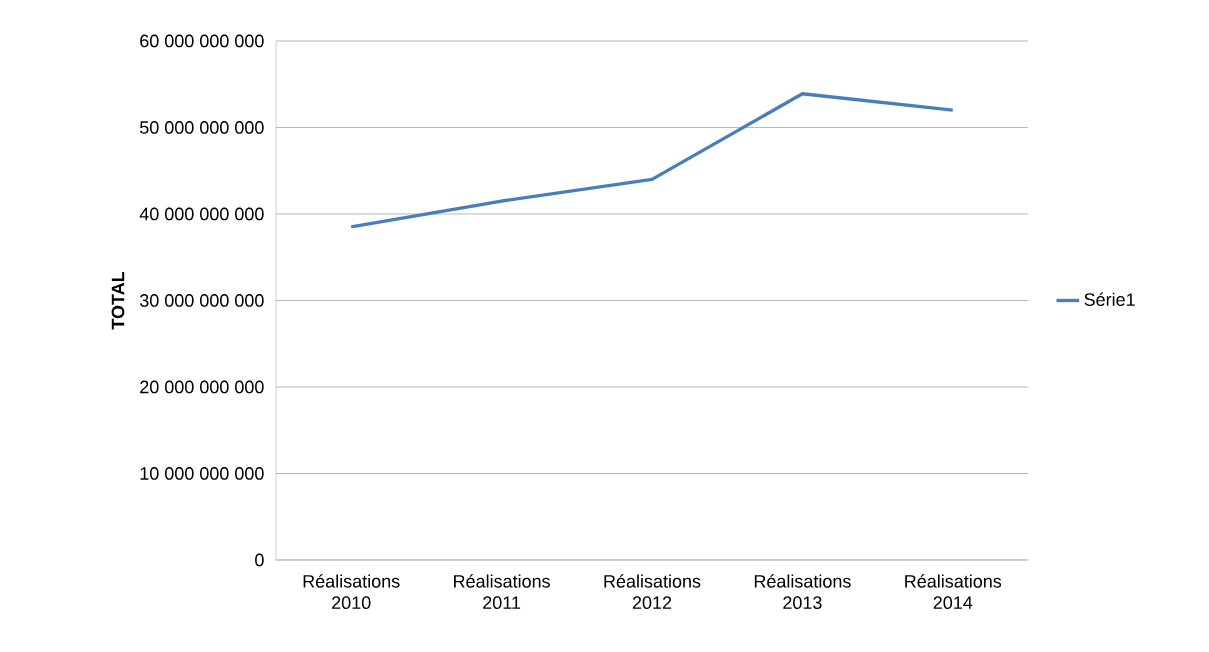  Describe the element at coordinates (202, 473) in the screenshot. I see `y-tick-label: 10 000 000 000` at that location.